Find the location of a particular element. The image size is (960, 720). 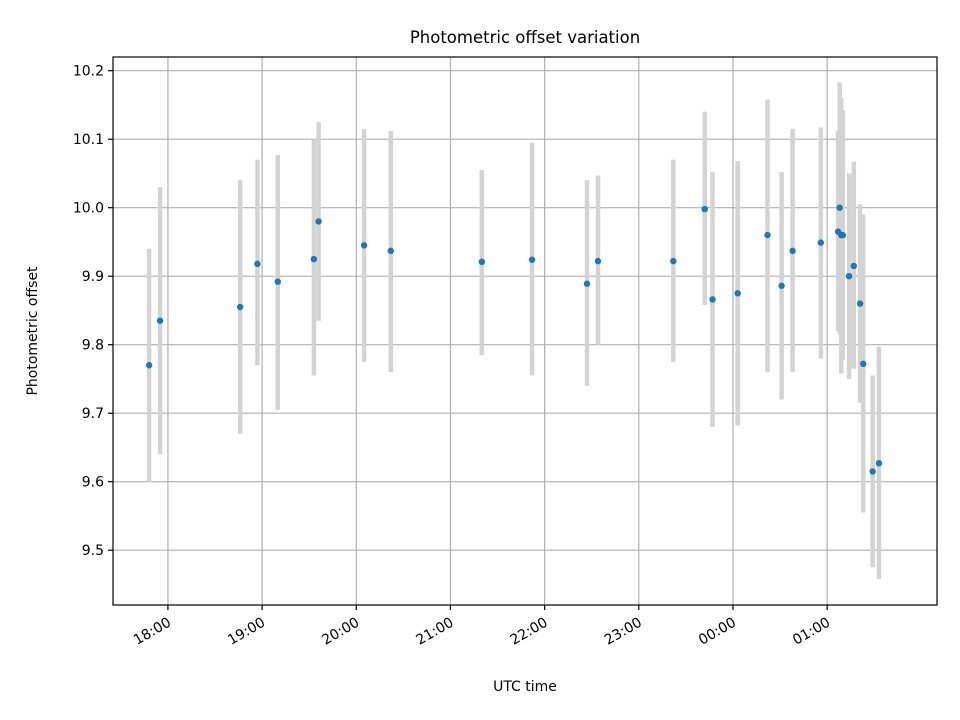

y-tick-label: 9.7 is located at coordinates (93, 414).